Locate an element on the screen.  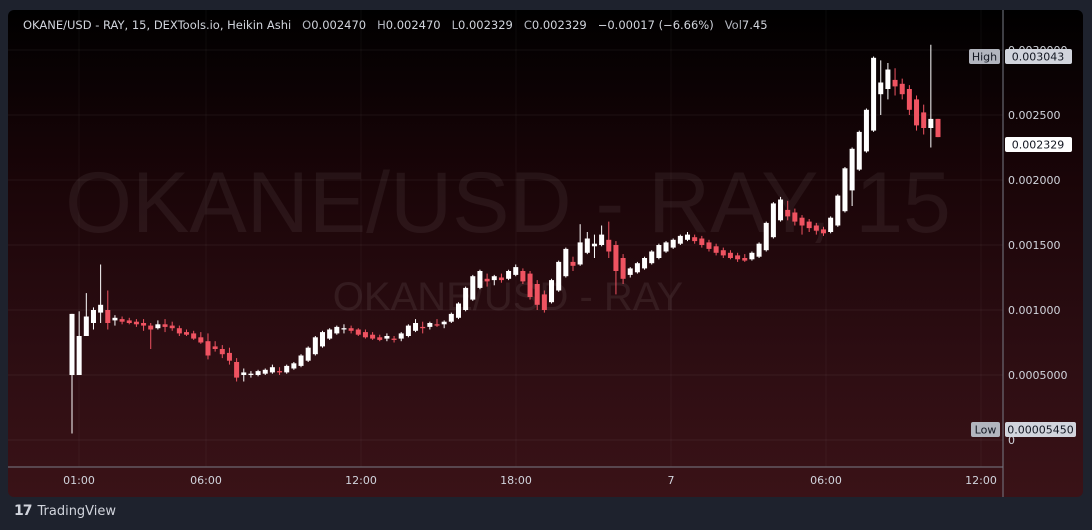
low-tag-bg is located at coordinates (985, 429).